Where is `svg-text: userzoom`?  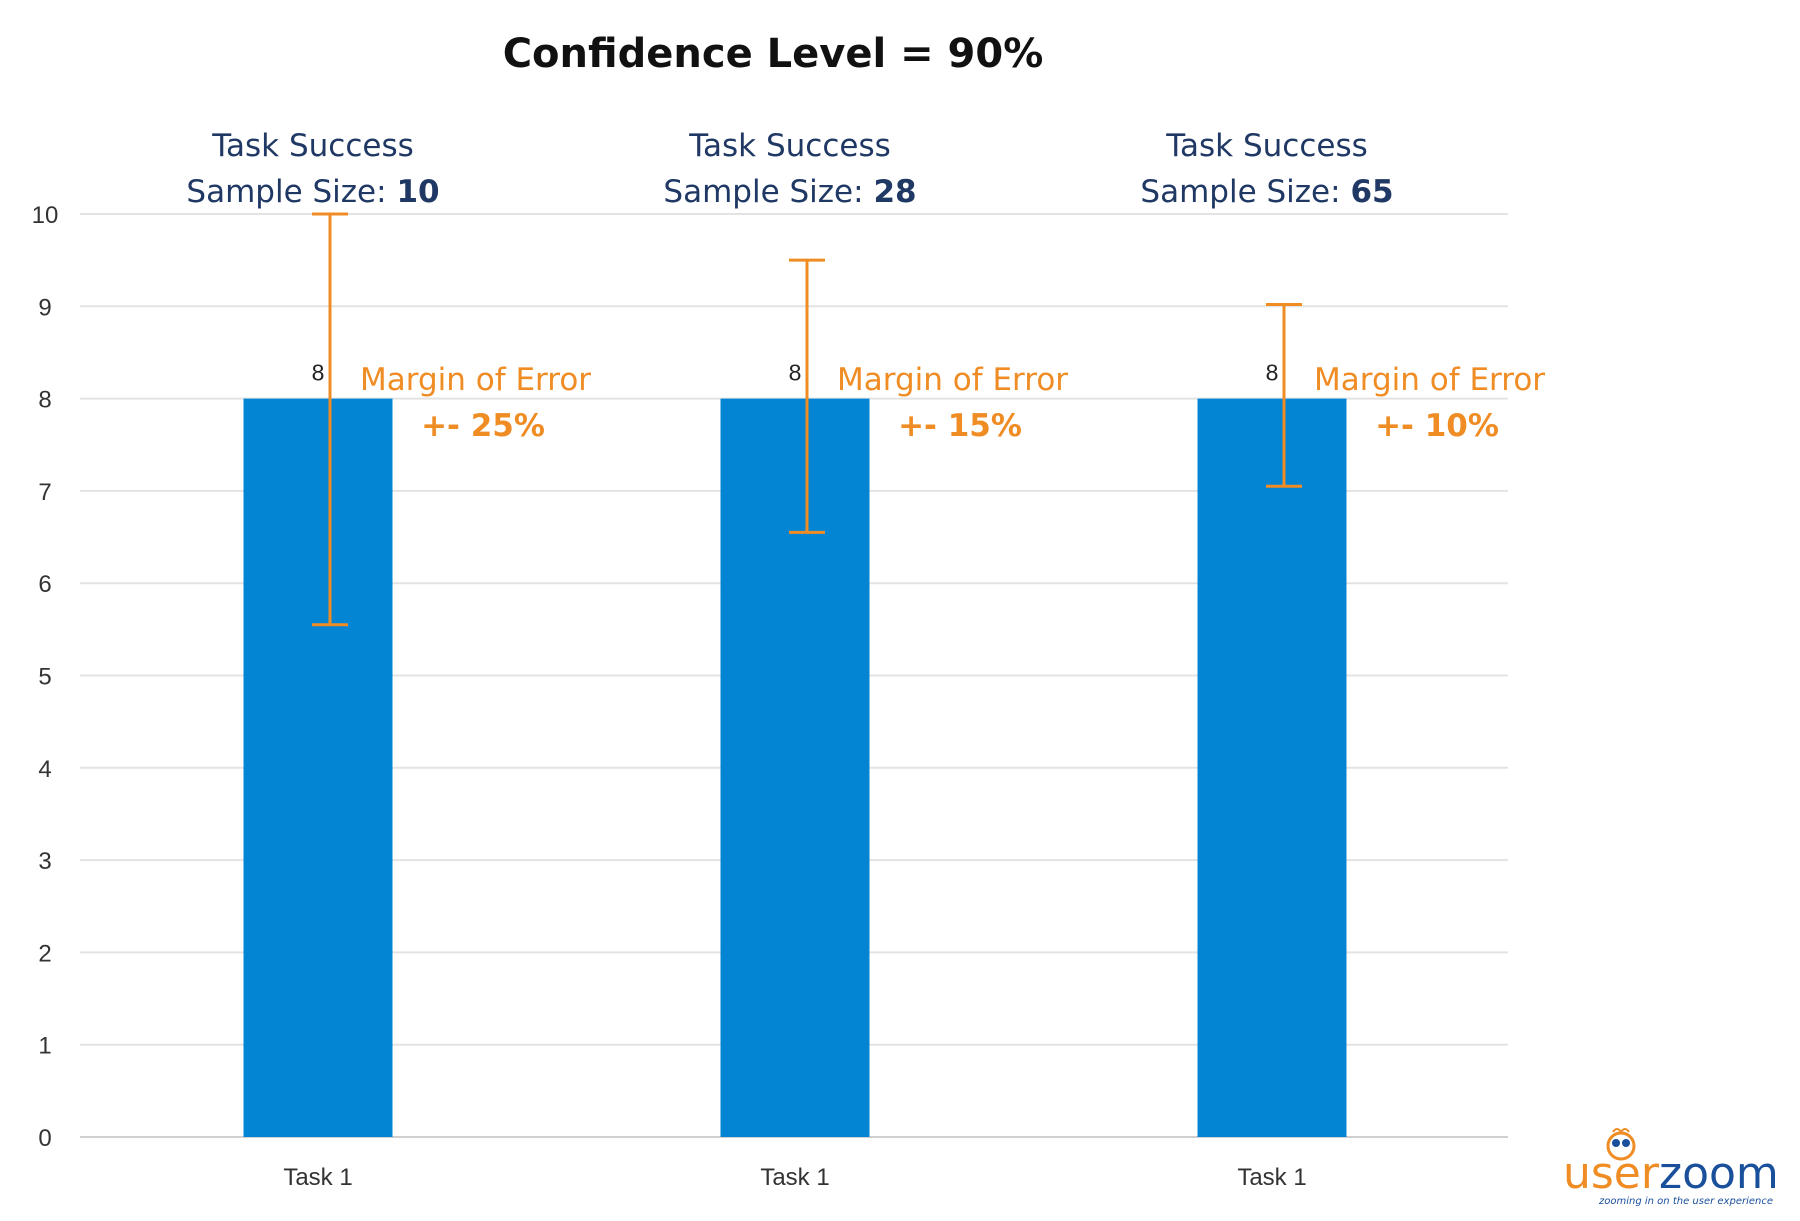
svg-text: userzoom is located at coordinates (1671, 1173).